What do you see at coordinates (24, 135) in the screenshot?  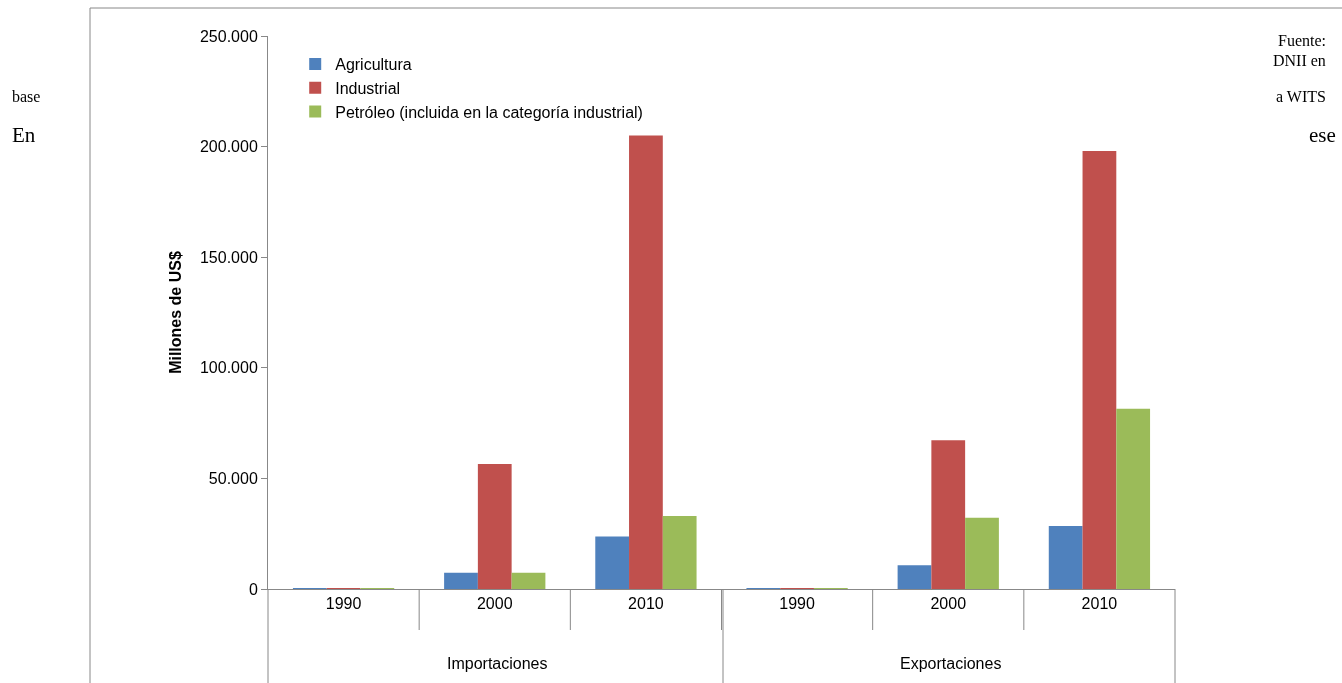 I see `text: En` at bounding box center [24, 135].